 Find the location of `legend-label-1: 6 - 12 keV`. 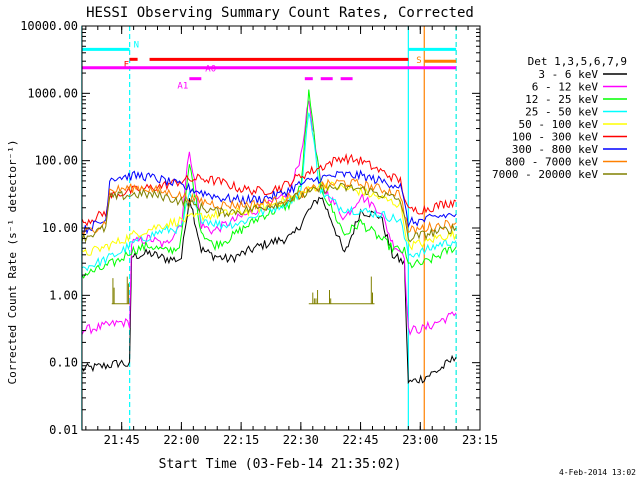

legend-label-1: 6 - 12 keV is located at coordinates (565, 87).